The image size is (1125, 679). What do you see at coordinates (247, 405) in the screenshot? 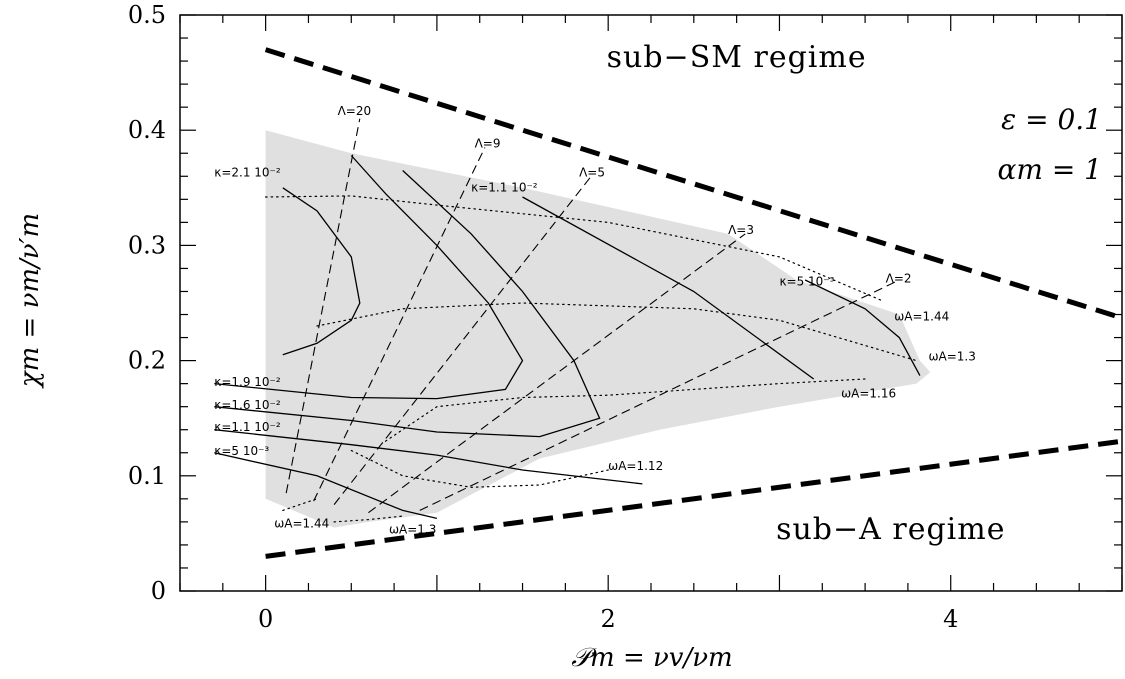
I see `kappa-label-2: κ=1.6 10⁻²` at bounding box center [247, 405].